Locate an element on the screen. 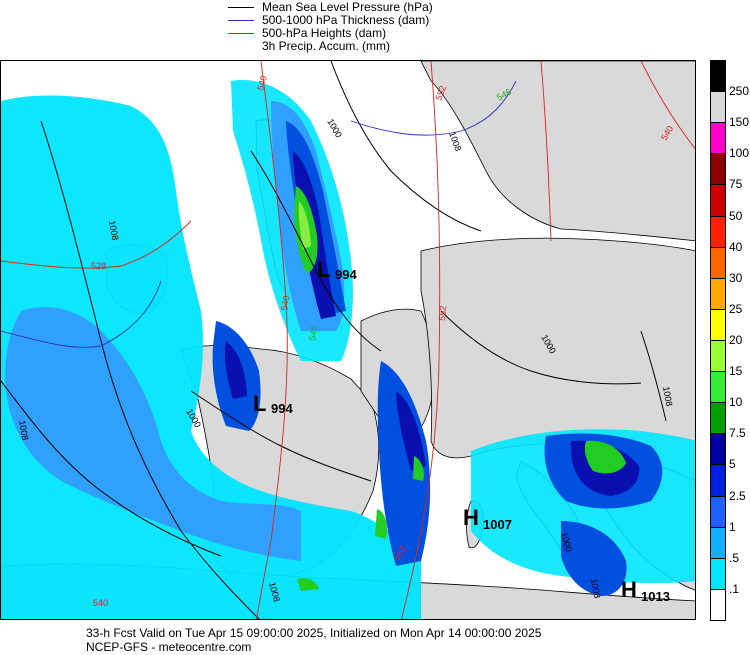  high-pressure-value: 1013 is located at coordinates (655, 596).